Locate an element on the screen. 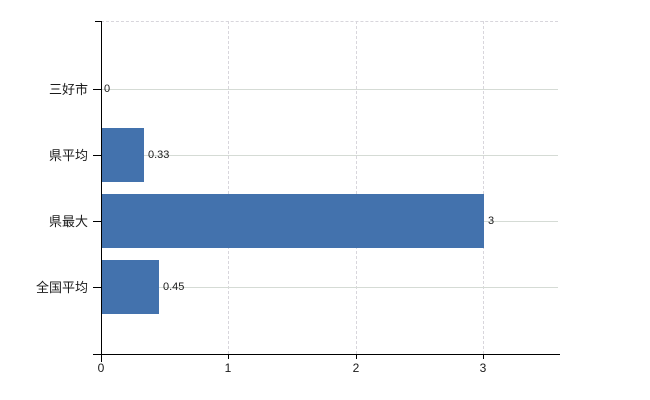 The image size is (650, 400). bar-value-label: 3 is located at coordinates (491, 221).